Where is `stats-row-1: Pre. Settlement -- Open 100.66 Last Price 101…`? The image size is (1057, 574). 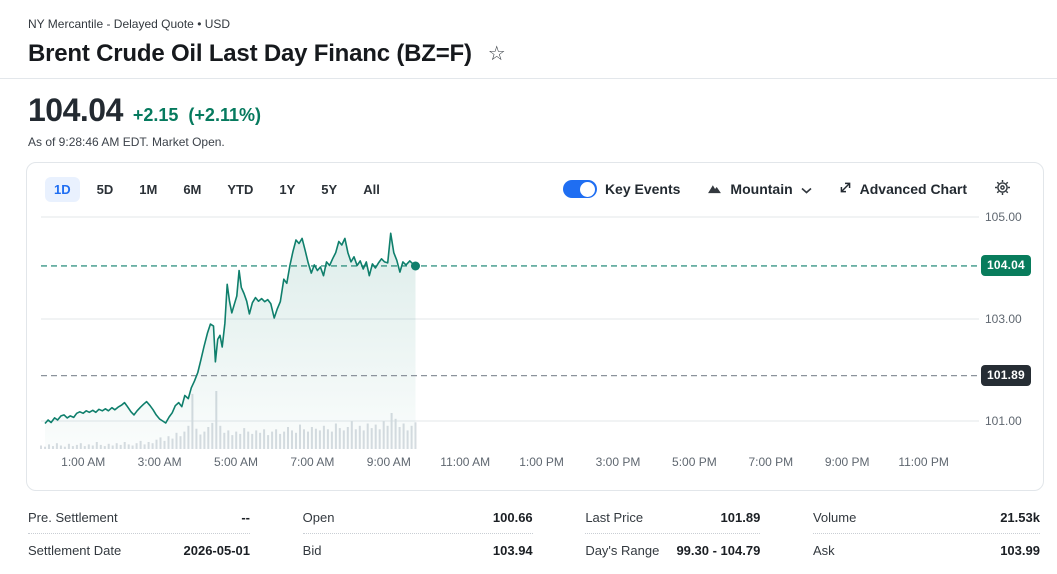
stats-row-1: Pre. Settlement -- Open 100.66 Last Price 101… is located at coordinates (534, 517).